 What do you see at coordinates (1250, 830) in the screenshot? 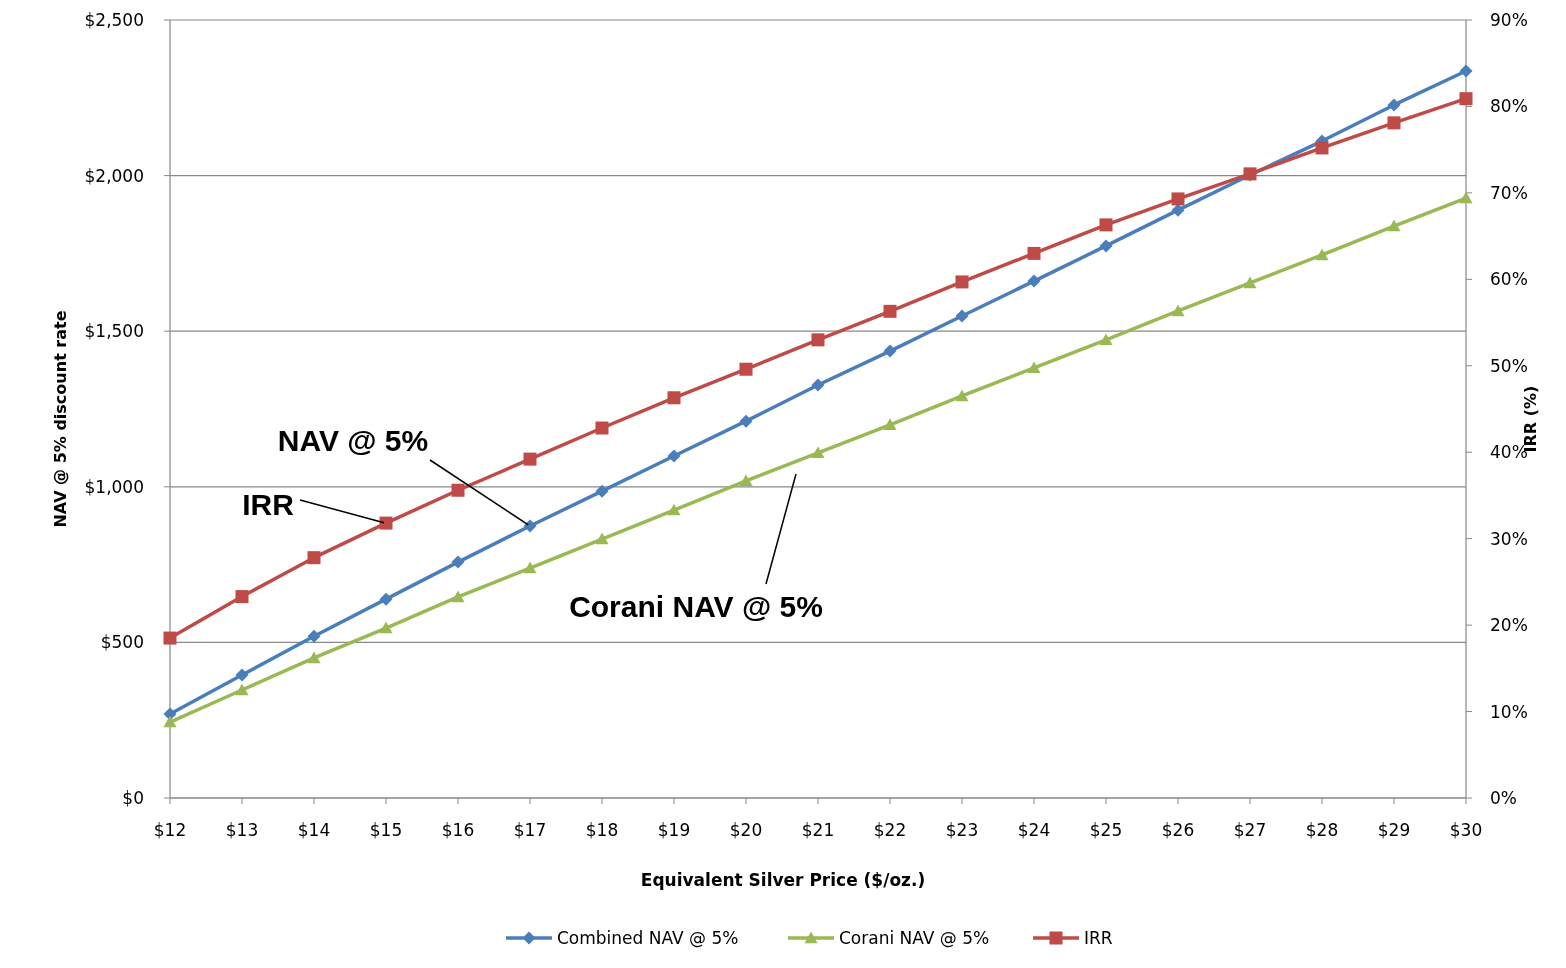
I see `x-tick-label: $27` at bounding box center [1250, 830].